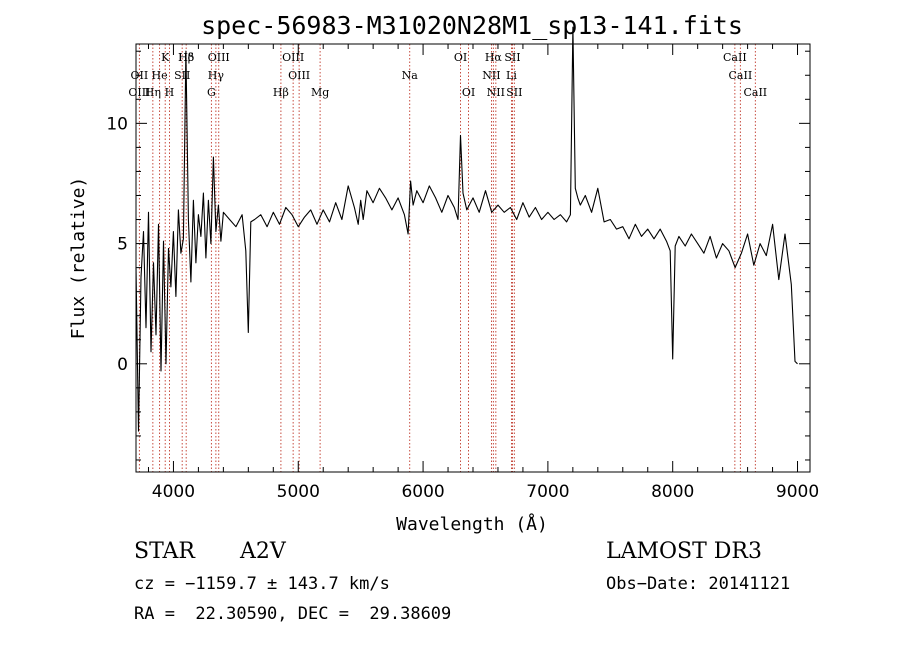 This screenshot has width=900, height=649. Describe the element at coordinates (672, 492) in the screenshot. I see `x-tick-label: 8000` at that location.